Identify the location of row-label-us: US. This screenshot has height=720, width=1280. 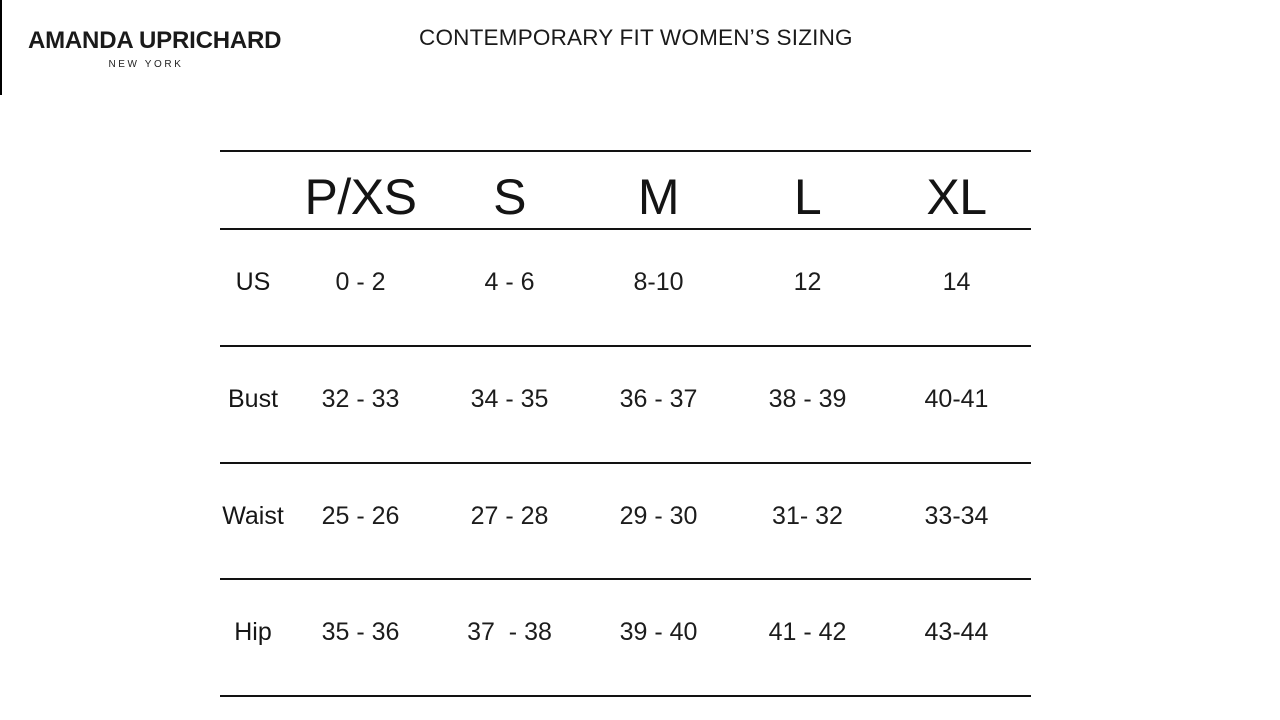
(253, 282).